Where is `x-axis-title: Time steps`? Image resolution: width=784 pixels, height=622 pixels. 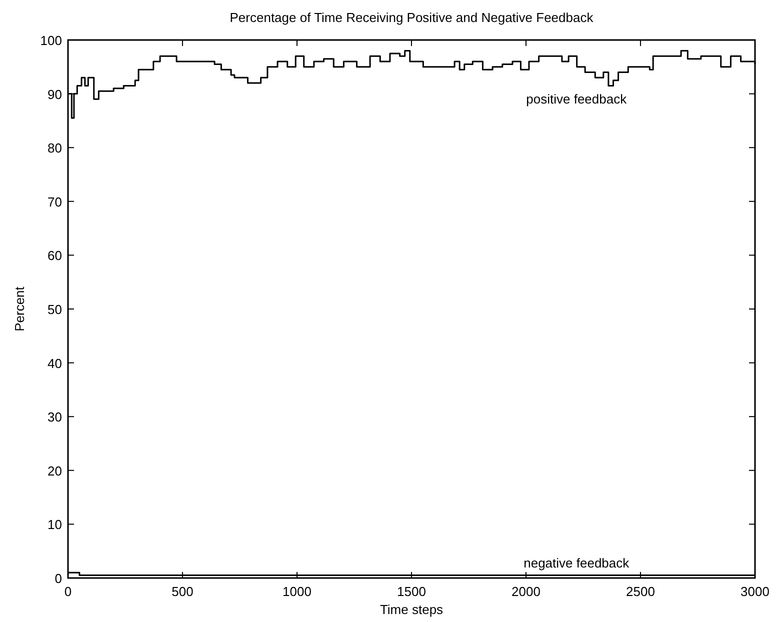 x-axis-title: Time steps is located at coordinates (412, 609).